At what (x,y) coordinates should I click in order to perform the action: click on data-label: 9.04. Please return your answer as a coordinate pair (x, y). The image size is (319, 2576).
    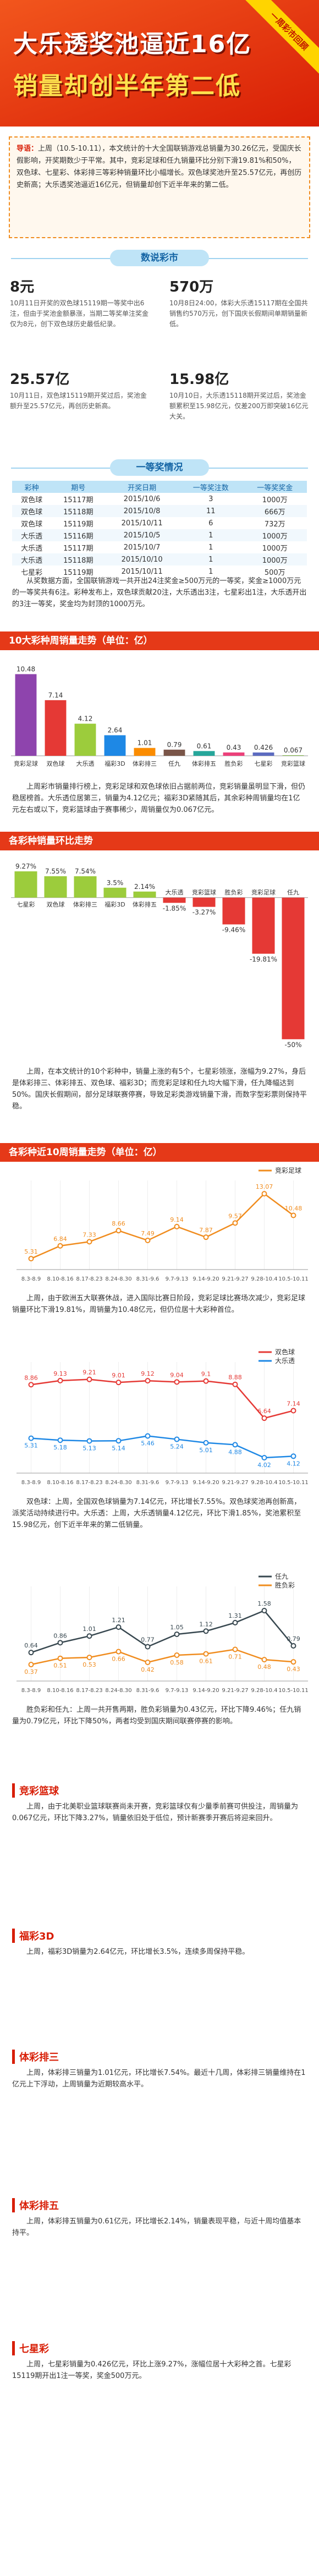
    Looking at the image, I should click on (177, 1374).